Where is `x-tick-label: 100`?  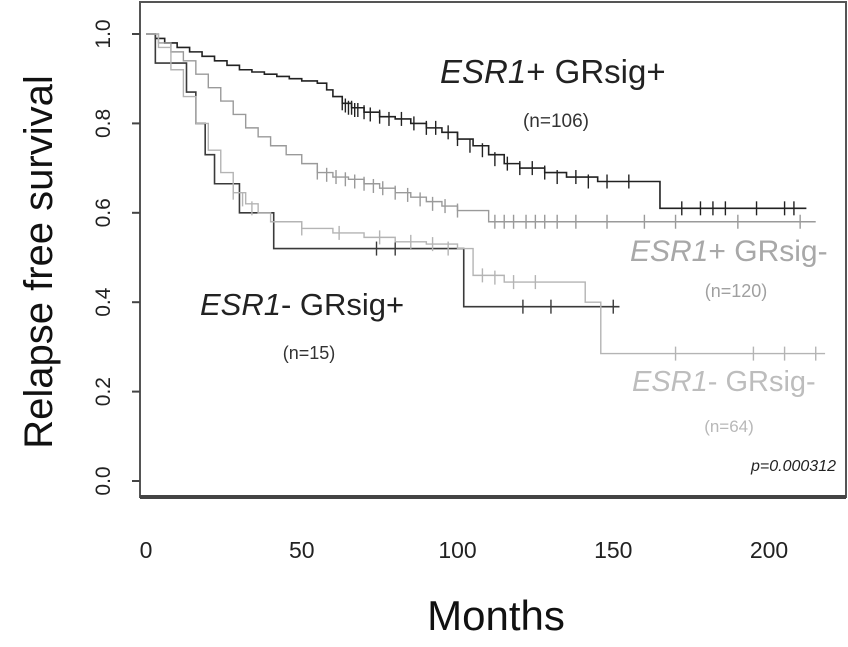 x-tick-label: 100 is located at coordinates (457, 550).